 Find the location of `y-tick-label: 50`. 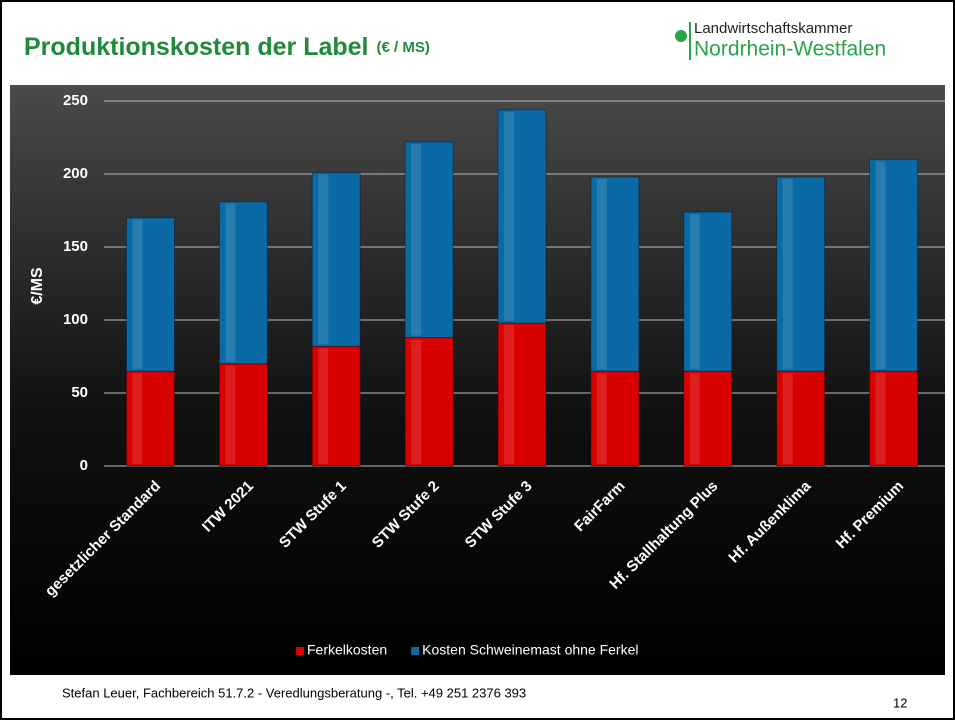

y-tick-label: 50 is located at coordinates (79, 392).